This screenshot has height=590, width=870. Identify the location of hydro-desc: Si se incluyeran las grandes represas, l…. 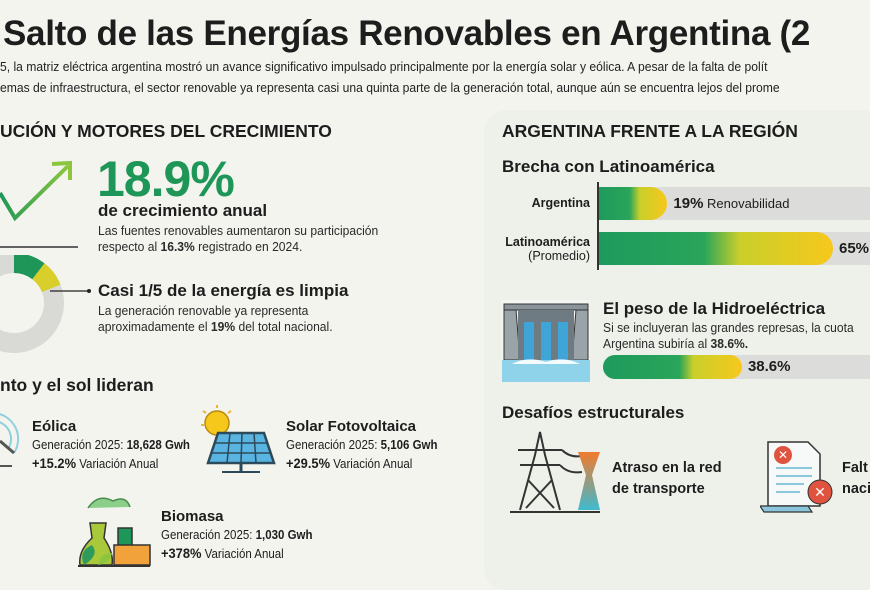
(728, 335).